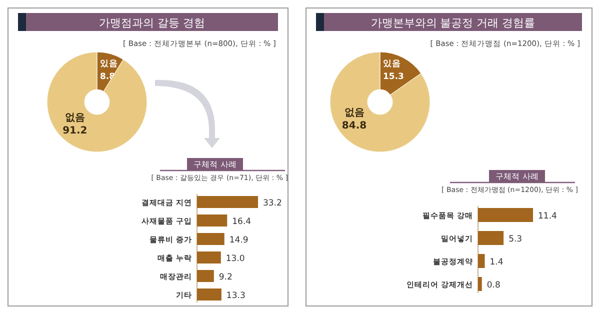  Describe the element at coordinates (152, 23) in the screenshot. I see `chart-title: 가맹점과의 갈등 경험` at that location.